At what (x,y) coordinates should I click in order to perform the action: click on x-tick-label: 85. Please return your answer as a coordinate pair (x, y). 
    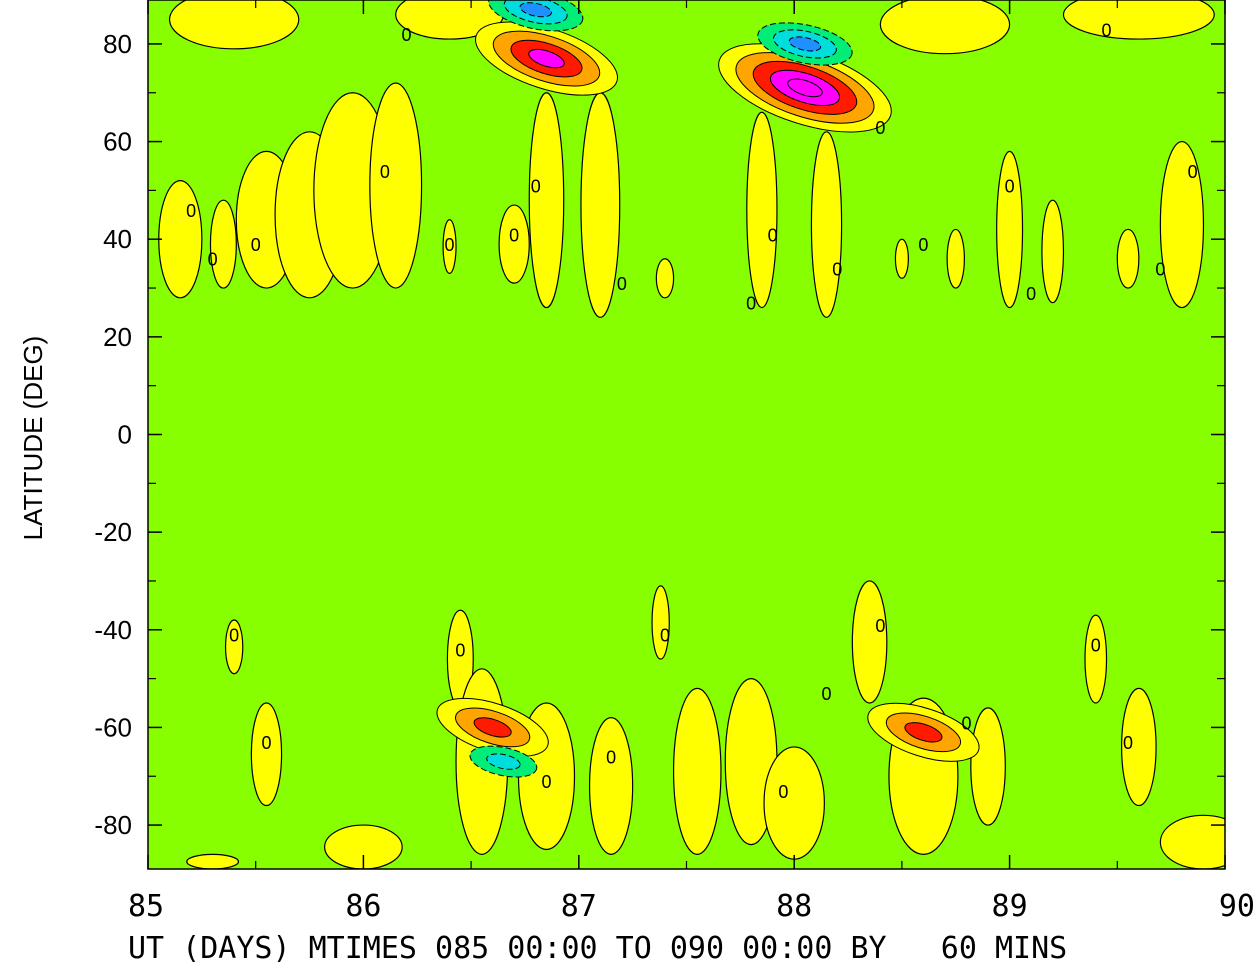
    Looking at the image, I should click on (146, 906).